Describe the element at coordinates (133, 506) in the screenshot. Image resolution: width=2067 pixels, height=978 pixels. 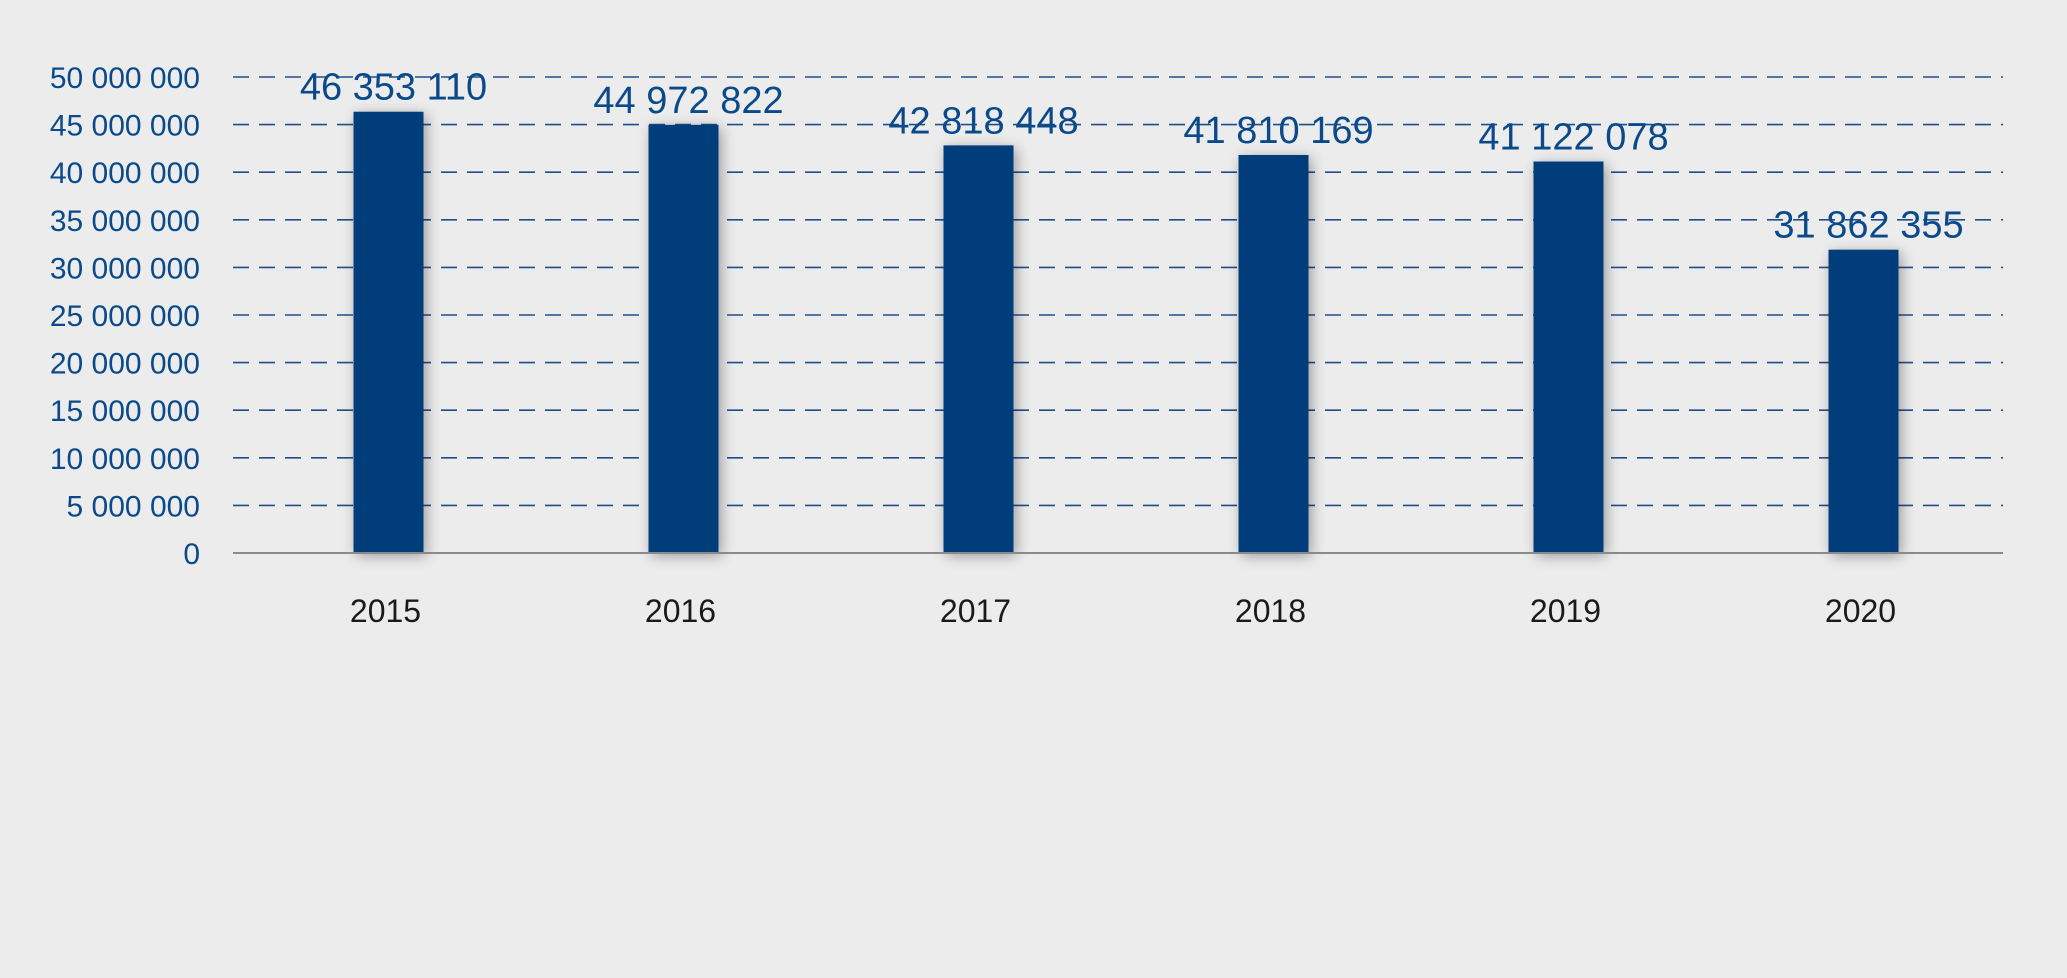
I see `y-tick-label: 5 000 000` at that location.